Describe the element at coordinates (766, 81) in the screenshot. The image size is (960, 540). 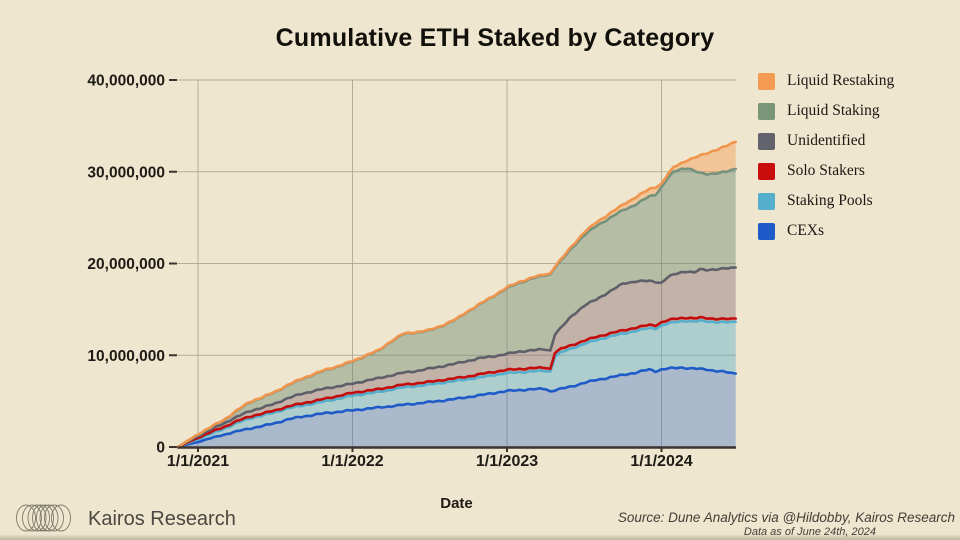
I see `liquid-restaking-swatch-icon` at that location.